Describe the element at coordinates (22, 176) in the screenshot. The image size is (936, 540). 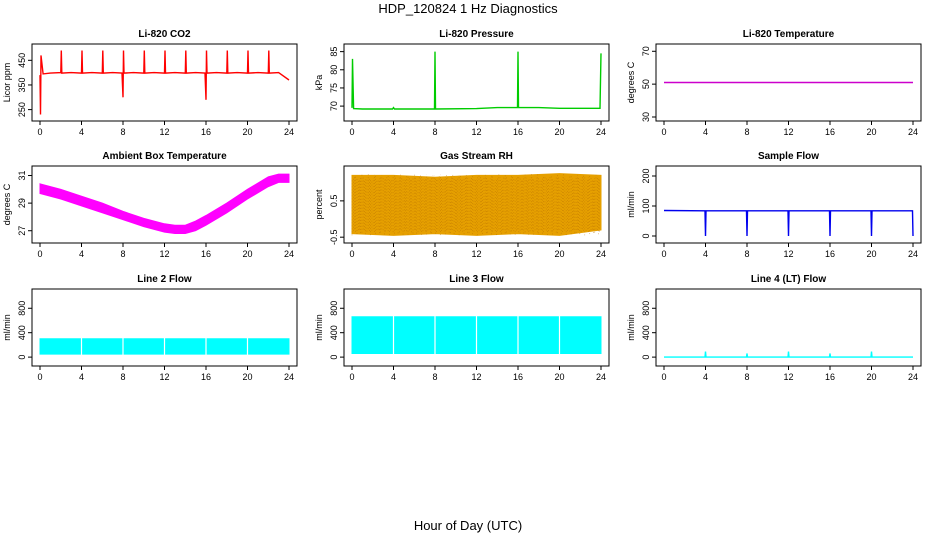
I see `y-tick-label: 31` at that location.